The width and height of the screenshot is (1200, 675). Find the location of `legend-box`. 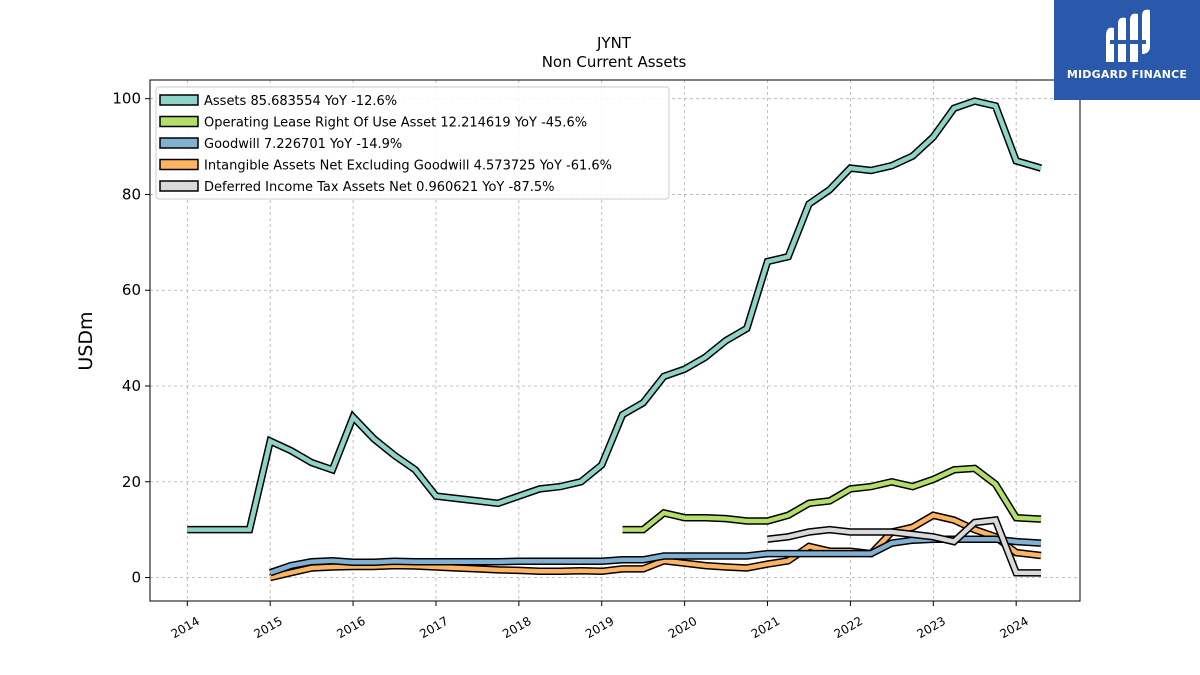

legend-box is located at coordinates (412, 143).